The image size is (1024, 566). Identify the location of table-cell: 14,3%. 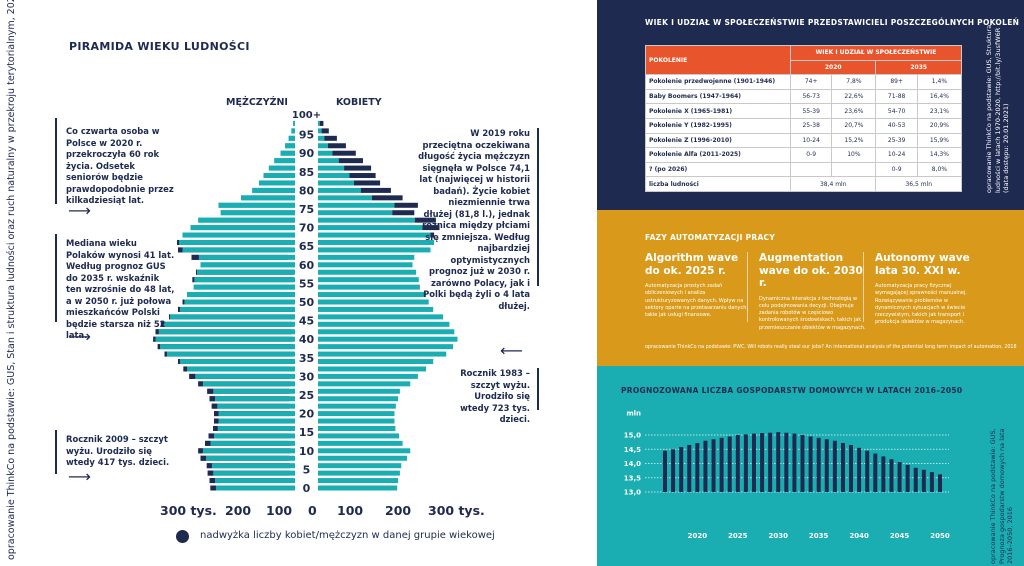
(939, 155).